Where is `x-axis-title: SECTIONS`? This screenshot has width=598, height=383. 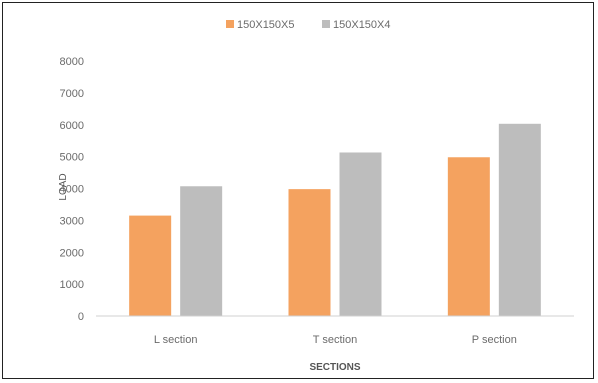
x-axis-title: SECTIONS is located at coordinates (334, 367).